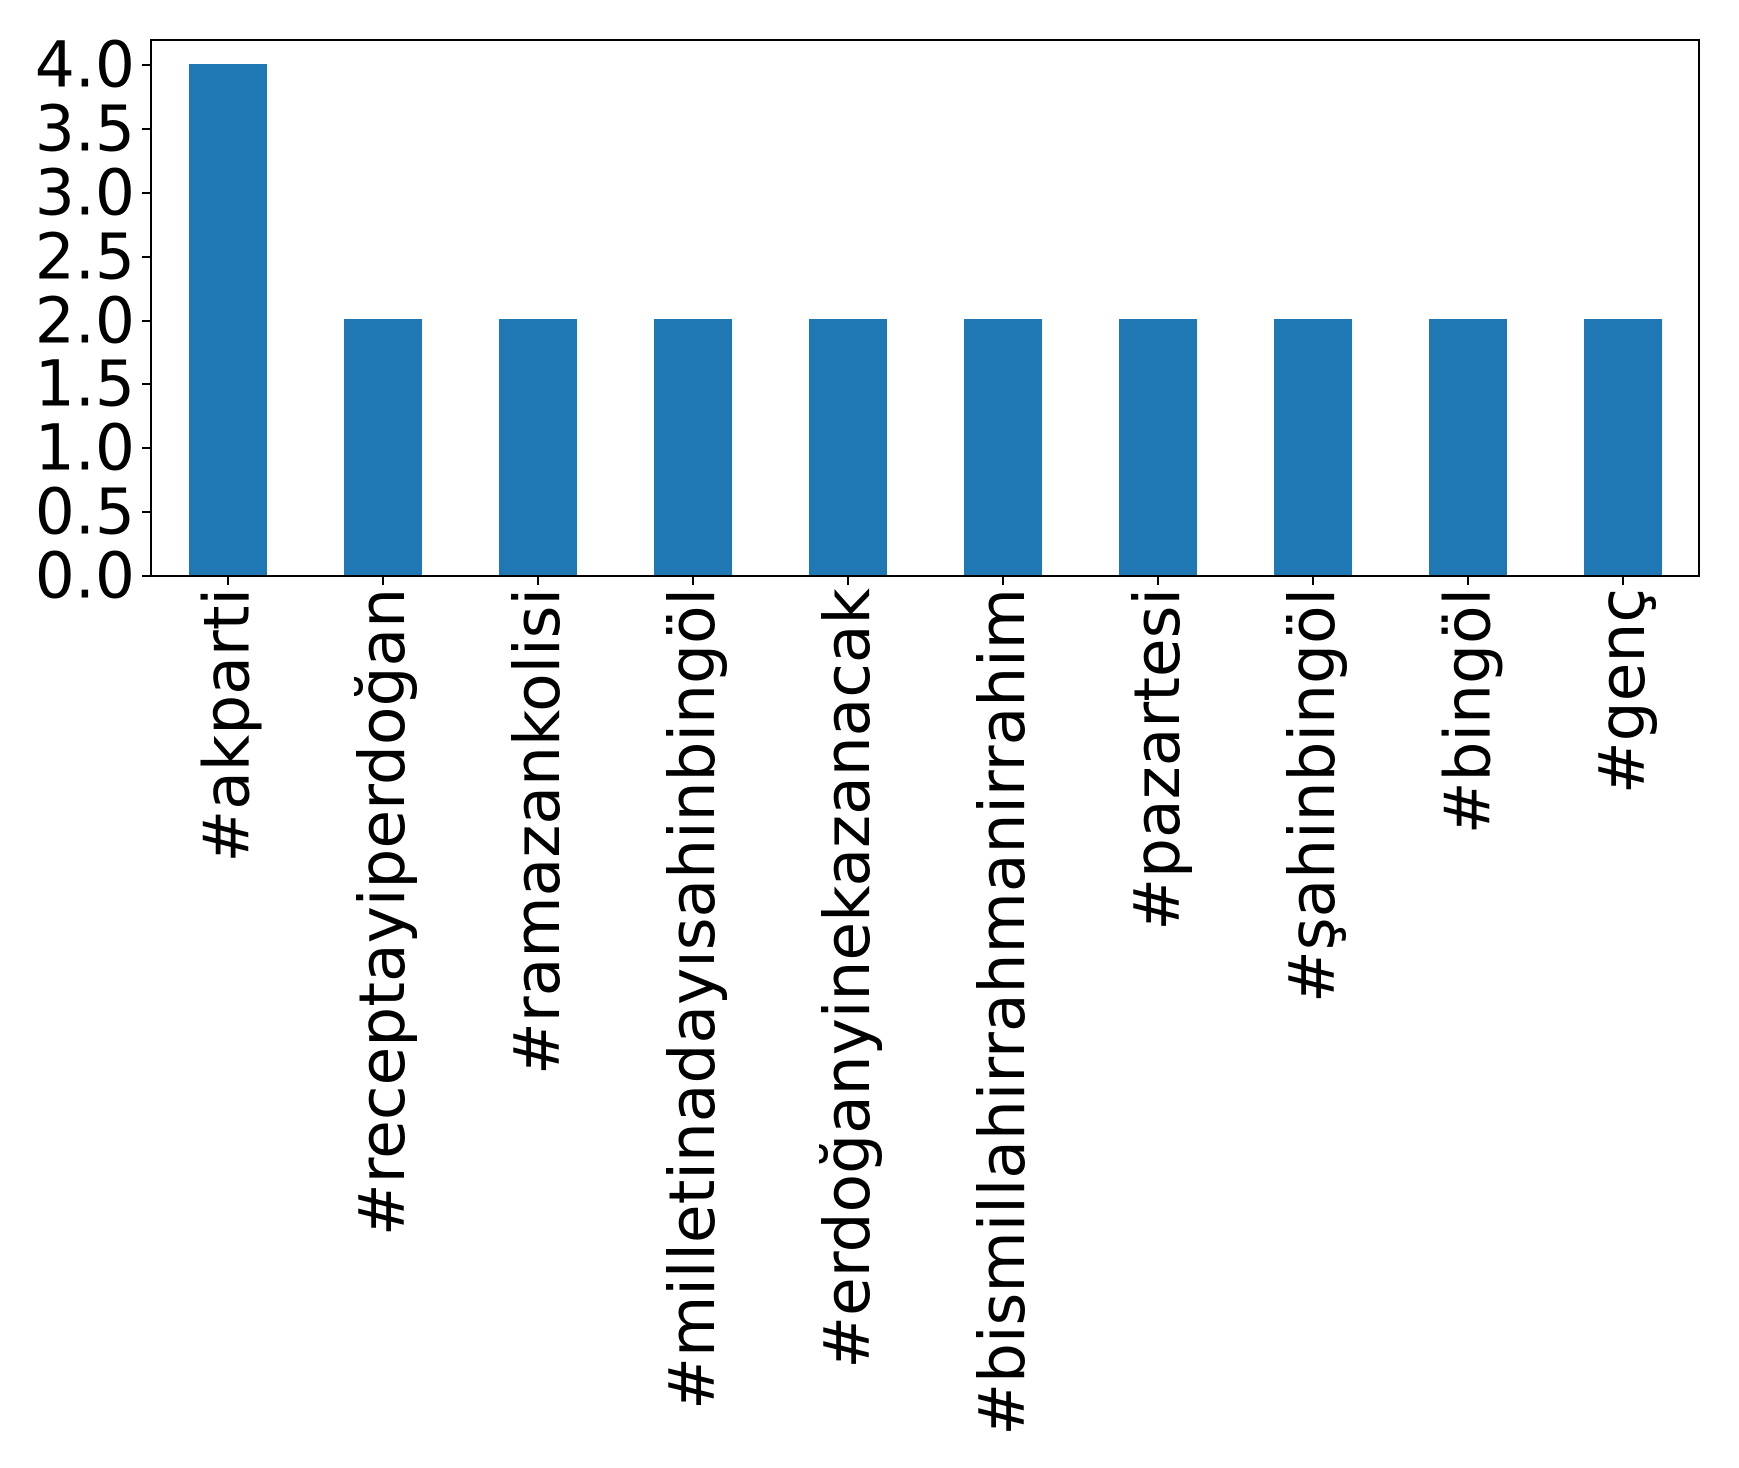 The height and width of the screenshot is (1468, 1739). What do you see at coordinates (382, 447) in the screenshot?
I see `bar-receptayiperdoğan` at bounding box center [382, 447].